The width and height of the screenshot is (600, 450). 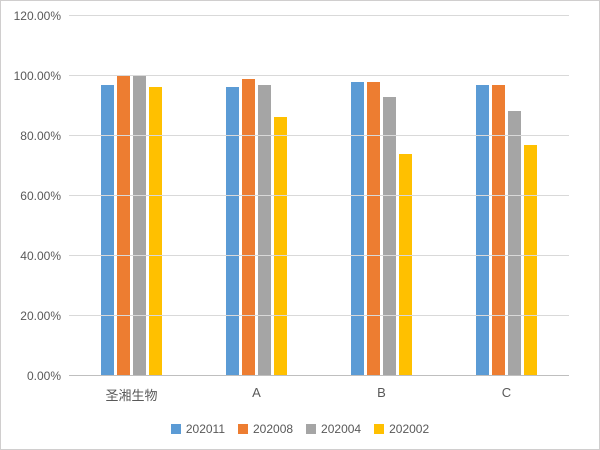 What do you see at coordinates (409, 429) in the screenshot?
I see `legend-label: 202002` at bounding box center [409, 429].